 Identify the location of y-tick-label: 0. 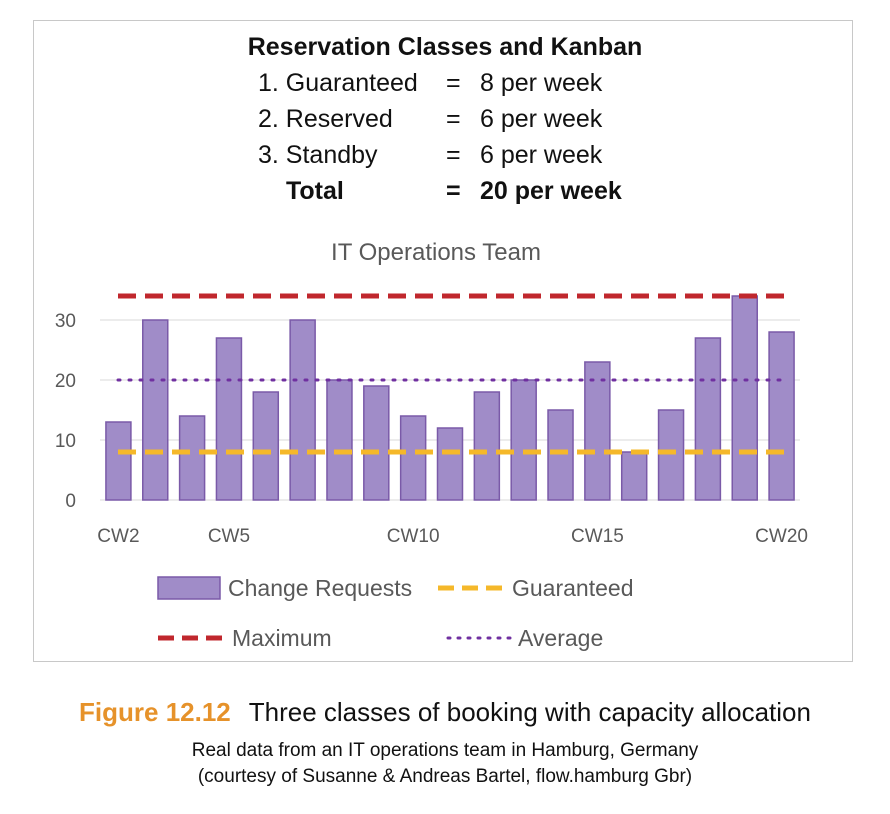
(70, 501).